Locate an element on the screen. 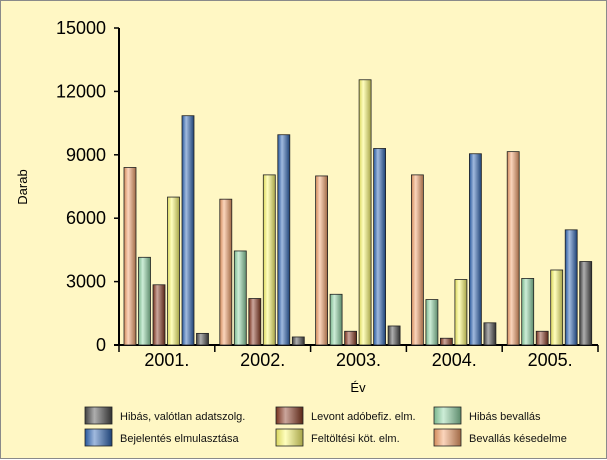 Image resolution: width=607 pixels, height=460 pixels. legend-label: Hibás bevallás is located at coordinates (505, 417).